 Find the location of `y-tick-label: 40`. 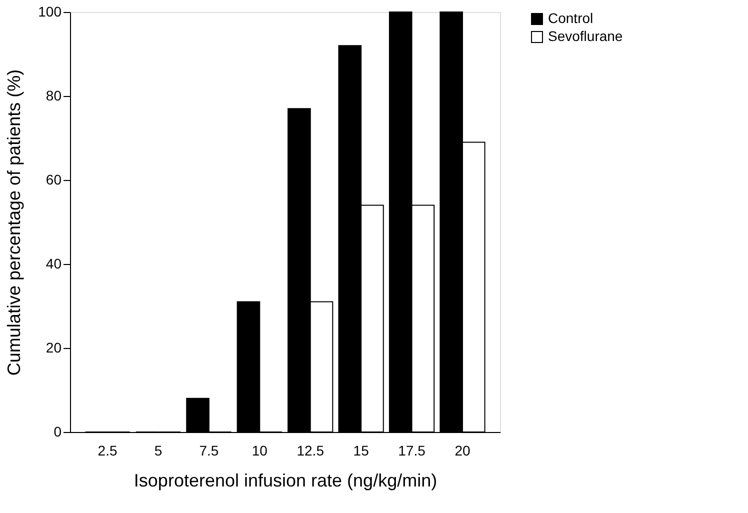

y-tick-label: 40 is located at coordinates (54, 264).